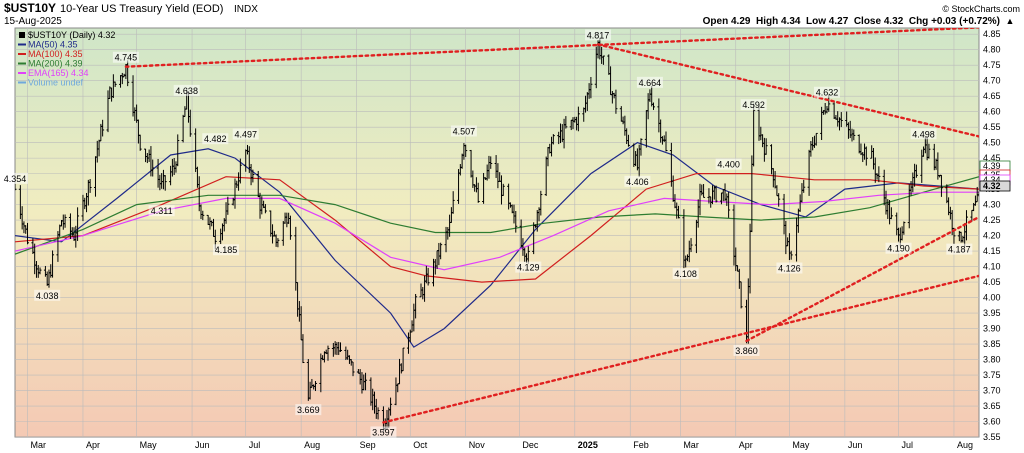 Image resolution: width=1024 pixels, height=453 pixels. Describe the element at coordinates (992, 34) in the screenshot. I see `y-tick-label: 4.85` at that location.